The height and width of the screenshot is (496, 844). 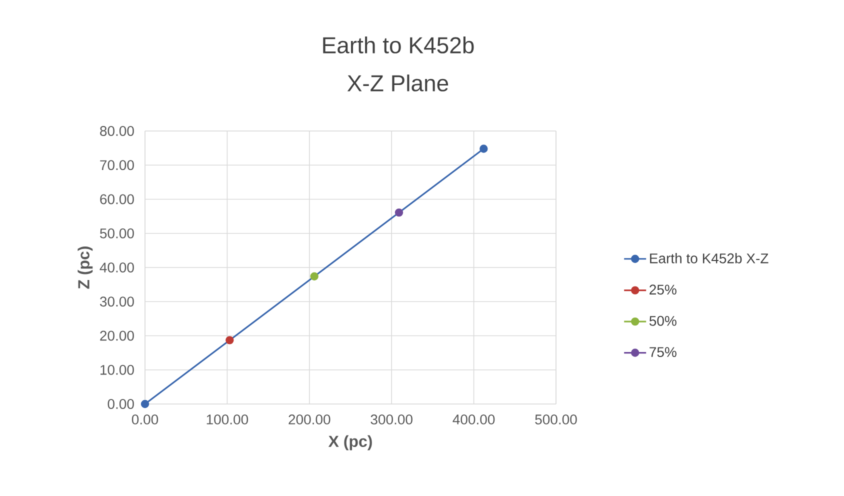 What do you see at coordinates (117, 165) in the screenshot?
I see `y-tick-label: 70.00` at bounding box center [117, 165].